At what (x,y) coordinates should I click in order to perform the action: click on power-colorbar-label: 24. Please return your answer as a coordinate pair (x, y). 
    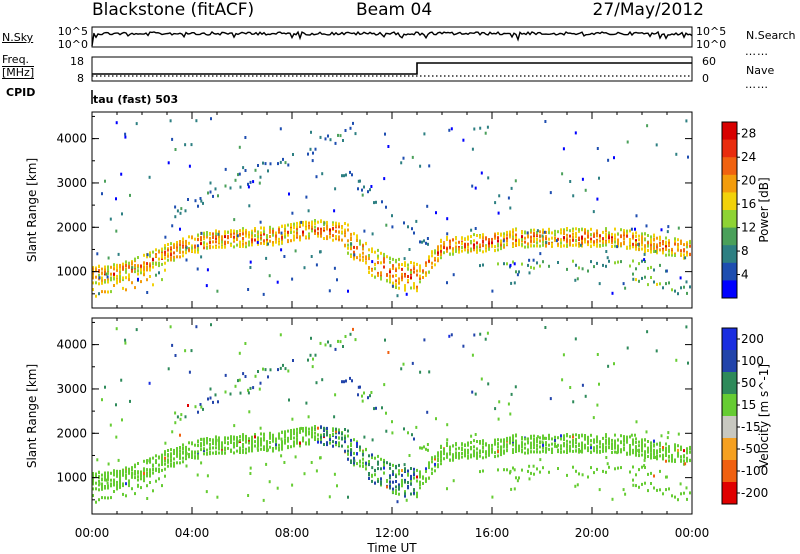
    Looking at the image, I should click on (748, 157).